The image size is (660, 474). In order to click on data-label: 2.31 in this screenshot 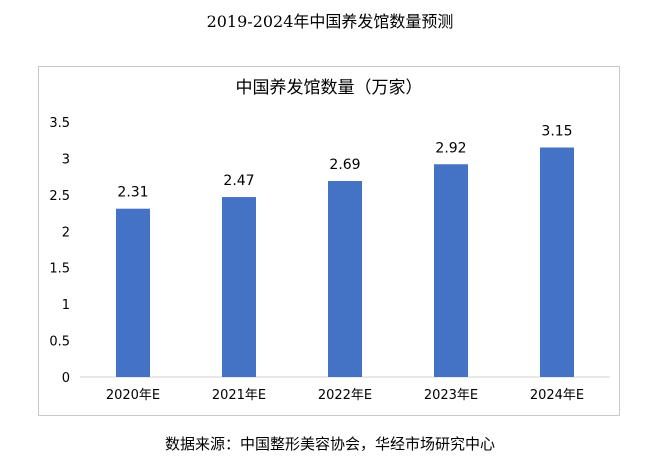, I will do `click(132, 193)`.